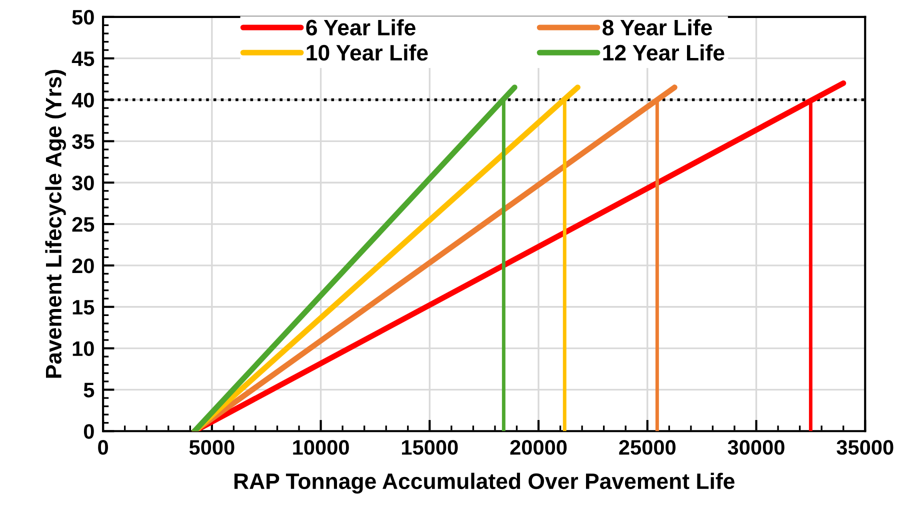 The width and height of the screenshot is (904, 529). What do you see at coordinates (83, 100) in the screenshot?
I see `y-tick-label: 40` at bounding box center [83, 100].